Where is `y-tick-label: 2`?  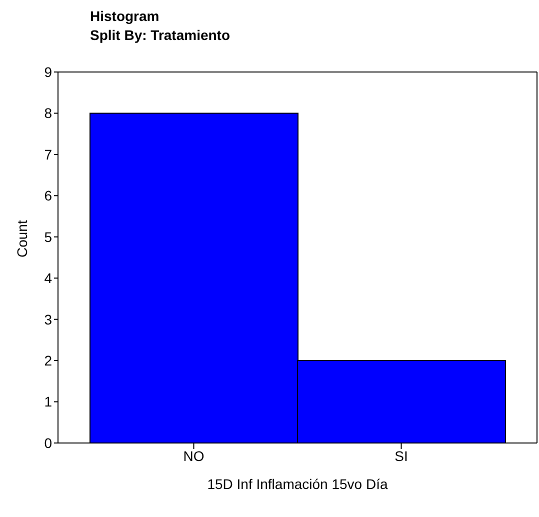
y-tick-label: 2 is located at coordinates (48, 360).